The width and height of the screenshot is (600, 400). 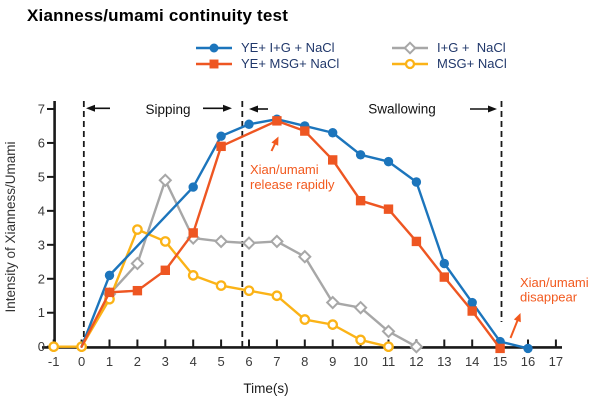 What do you see at coordinates (304, 361) in the screenshot?
I see `svg-text: 8` at bounding box center [304, 361].